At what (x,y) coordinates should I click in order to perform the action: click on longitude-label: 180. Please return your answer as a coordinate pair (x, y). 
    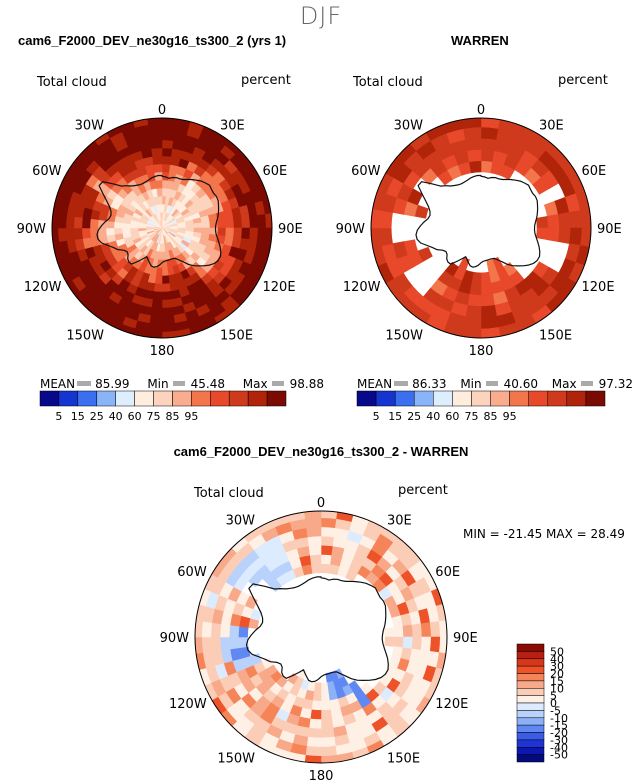
    Looking at the image, I should click on (321, 775).